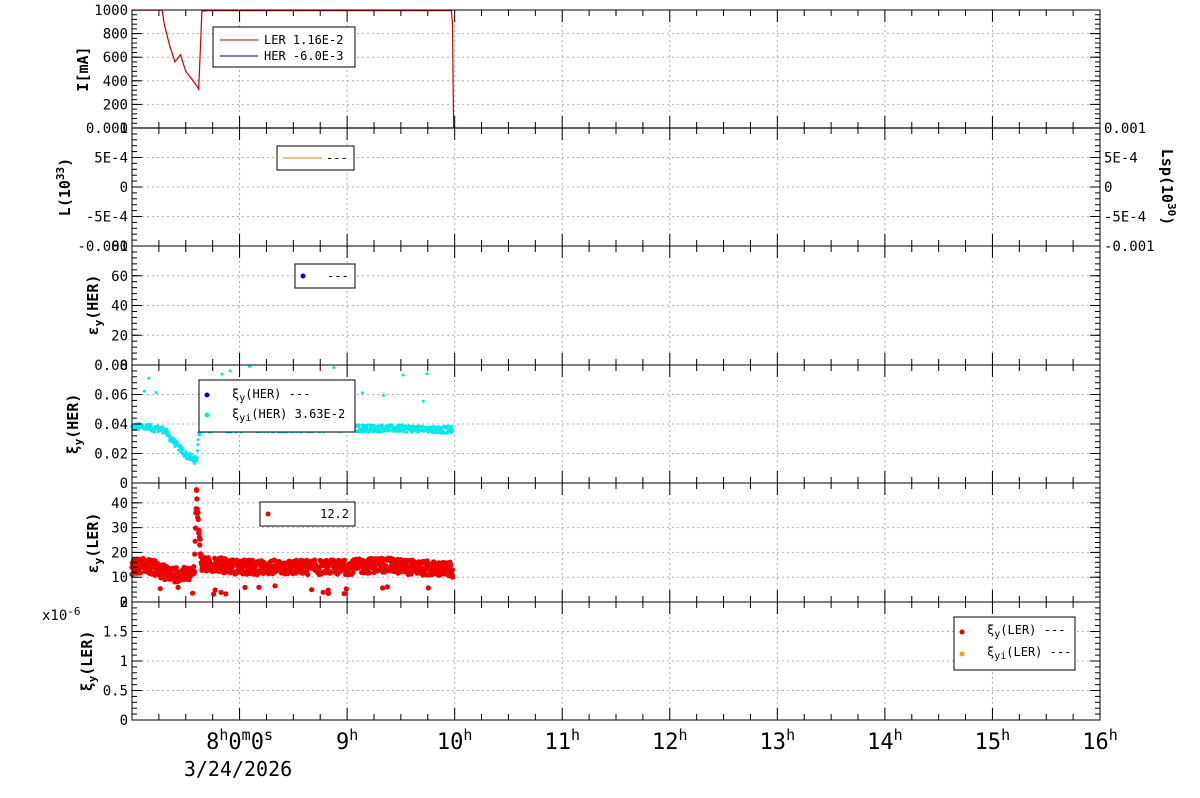 The height and width of the screenshot is (798, 1200). I want to click on y2label-end: ), so click(1167, 220).